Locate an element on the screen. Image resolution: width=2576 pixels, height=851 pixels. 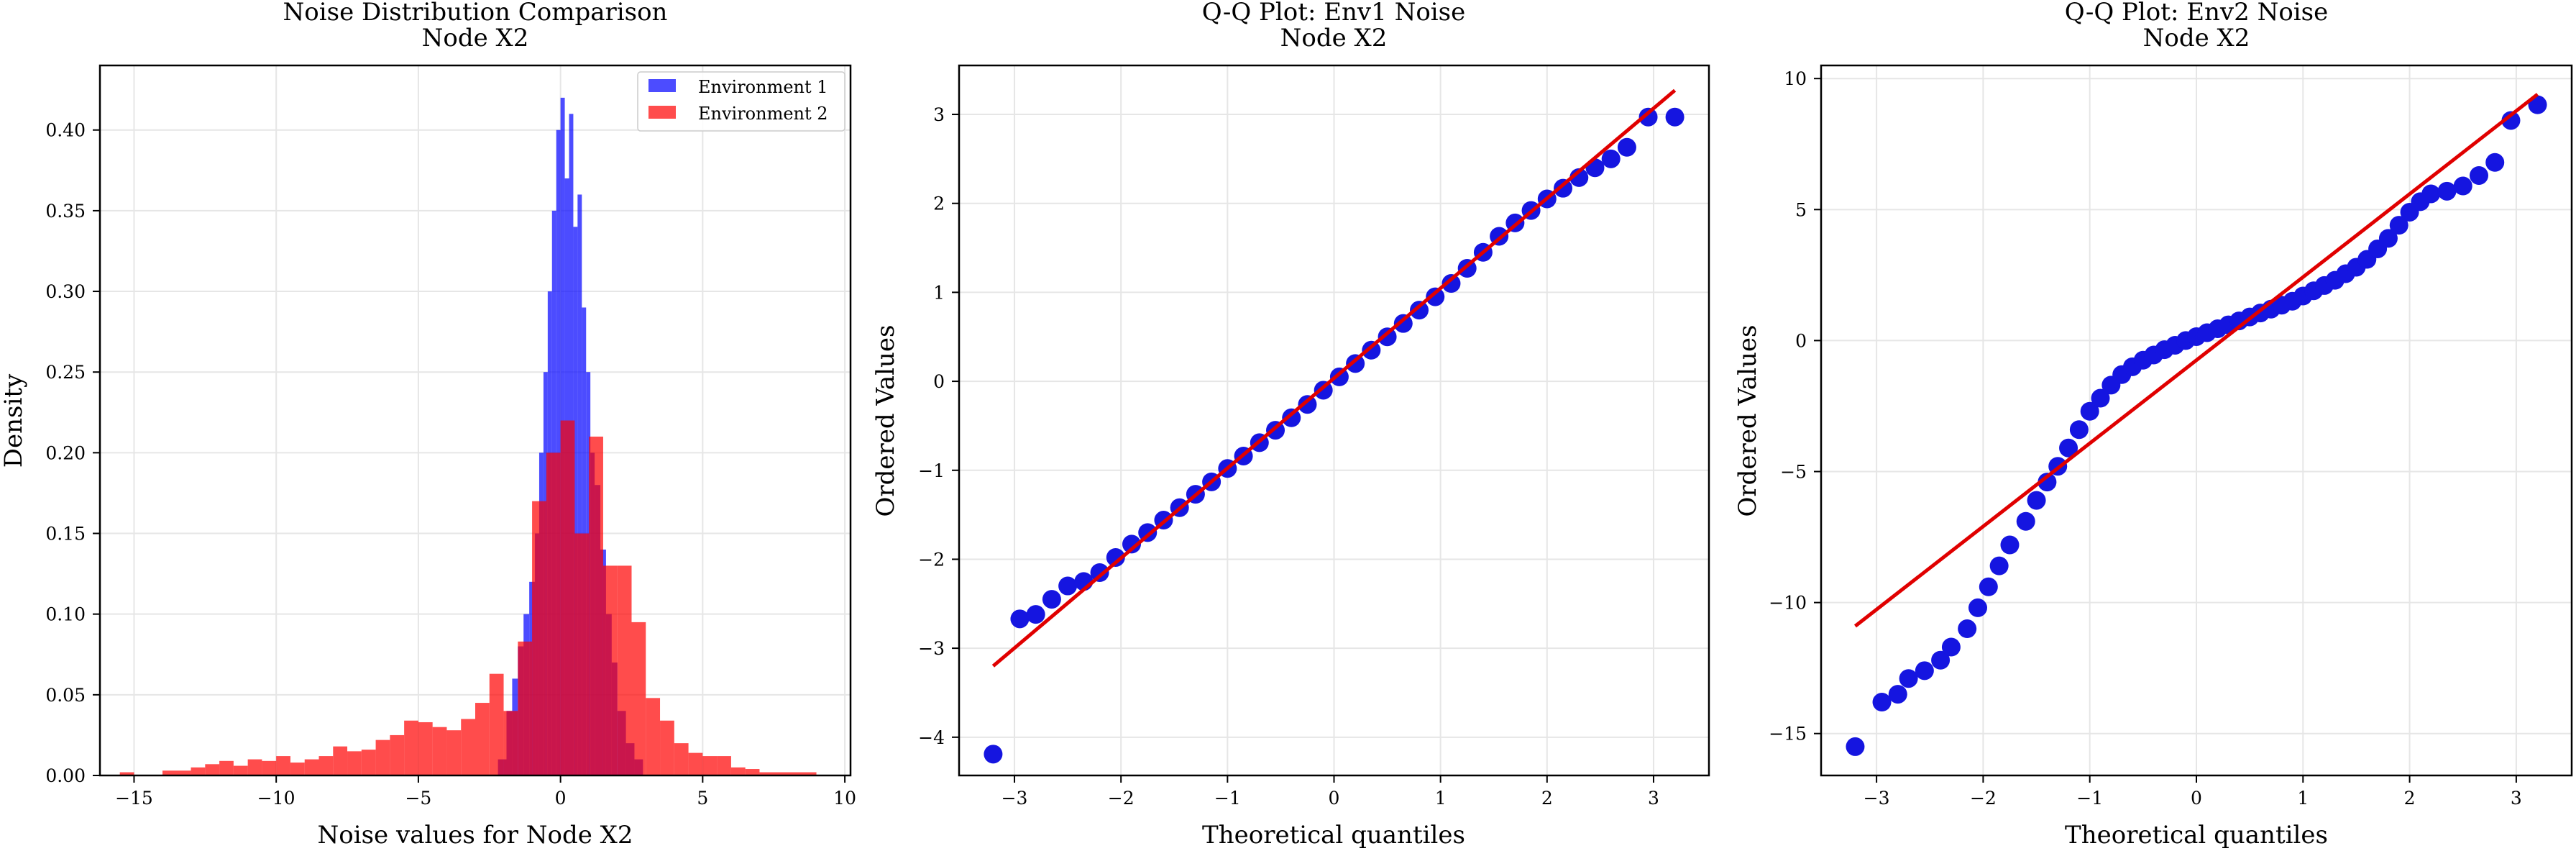
legend-swatch-env1 is located at coordinates (662, 85).